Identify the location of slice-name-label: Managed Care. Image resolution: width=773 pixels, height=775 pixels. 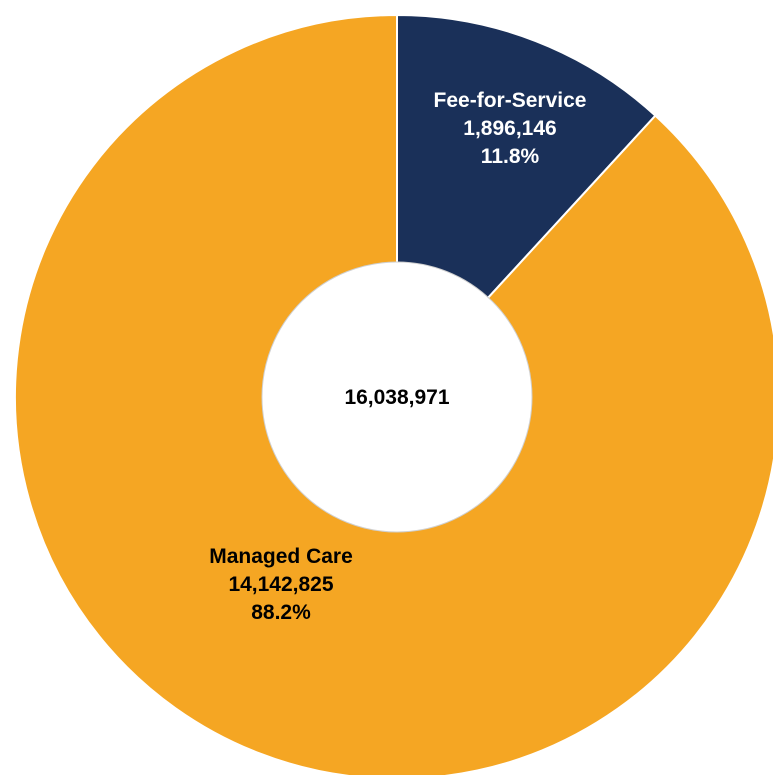
(281, 556).